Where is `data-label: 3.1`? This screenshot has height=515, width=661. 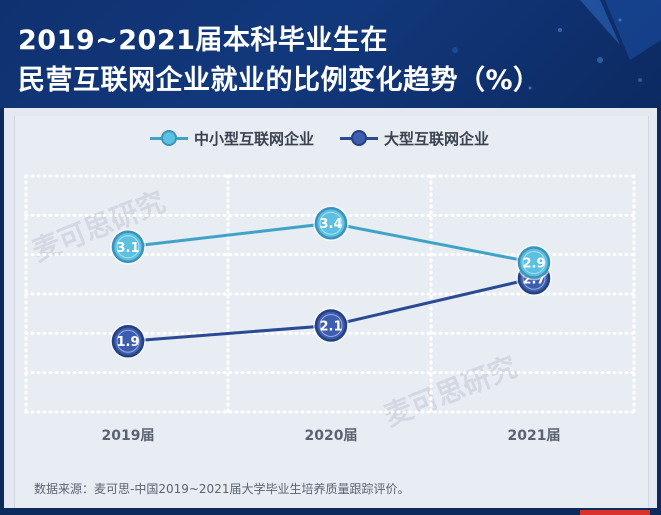
data-label: 3.1 is located at coordinates (127, 248).